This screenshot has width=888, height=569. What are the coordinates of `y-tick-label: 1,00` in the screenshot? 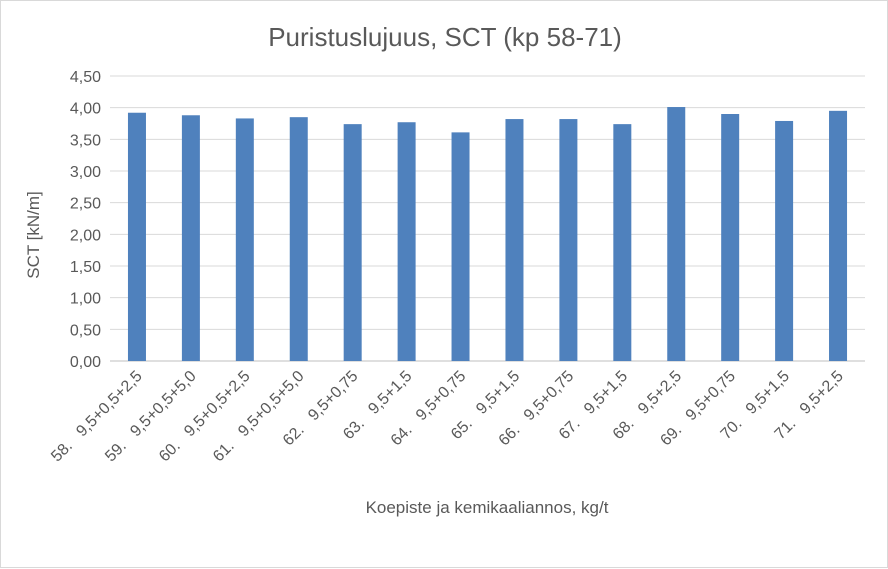 It's located at (85, 299).